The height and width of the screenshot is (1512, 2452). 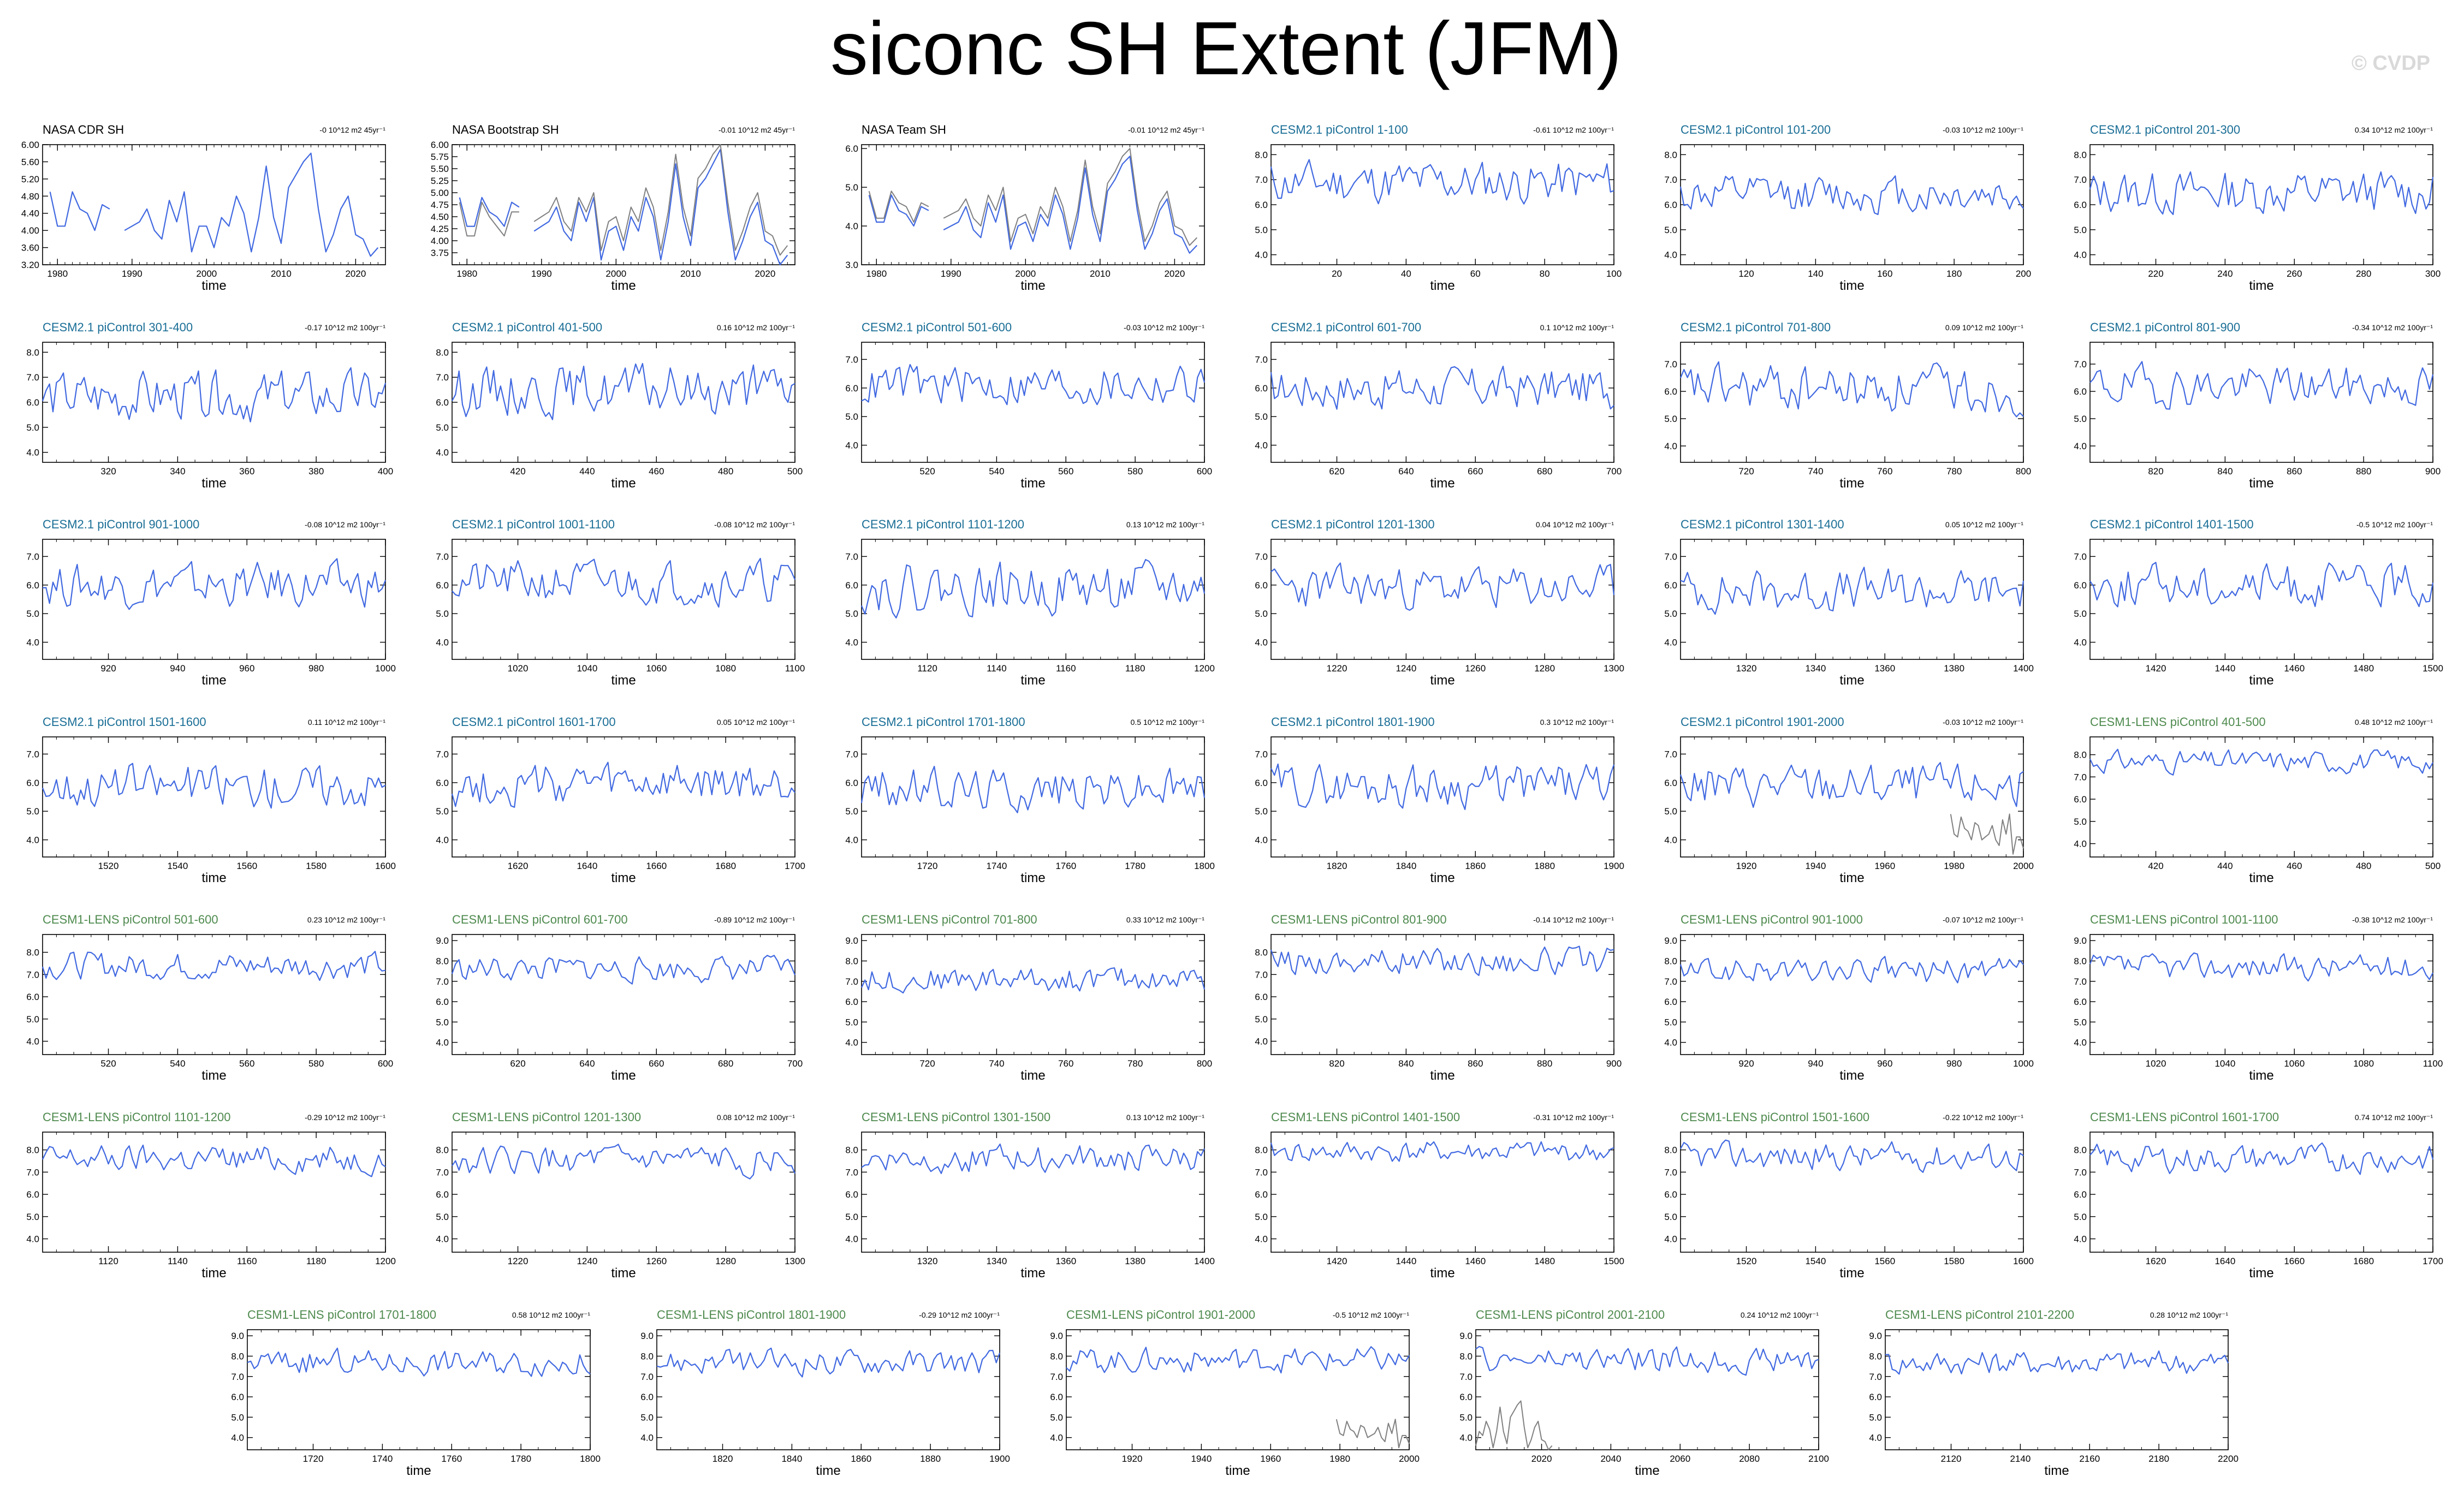 What do you see at coordinates (2165, 129) in the screenshot?
I see `panel-title: CESM2.1 piControl 201-300` at bounding box center [2165, 129].